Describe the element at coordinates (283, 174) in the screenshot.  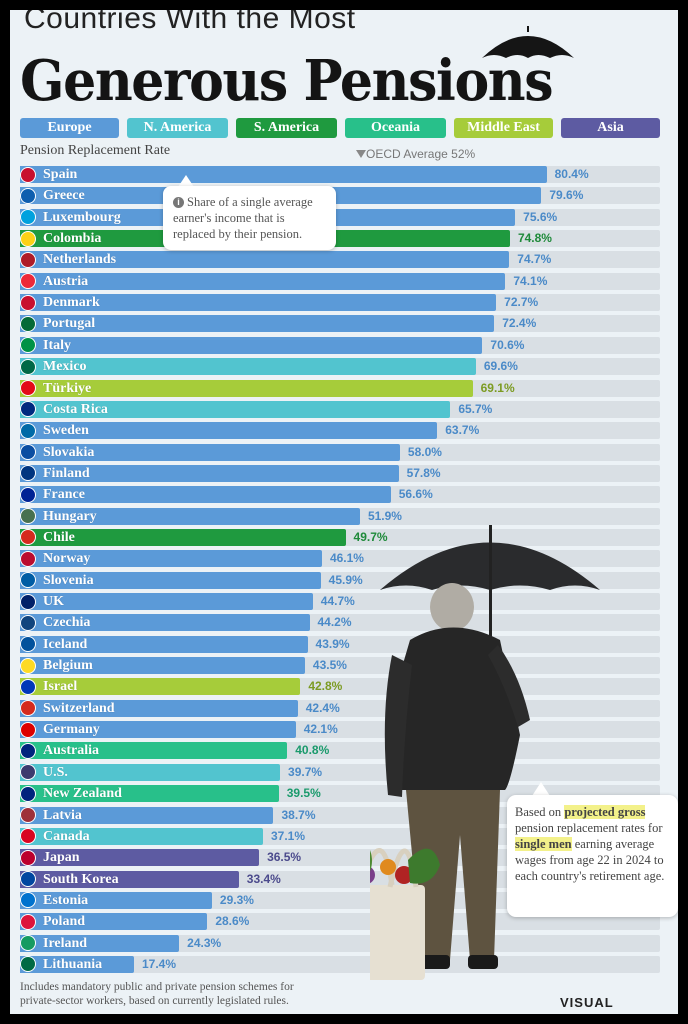
I see `bar-spain` at that location.